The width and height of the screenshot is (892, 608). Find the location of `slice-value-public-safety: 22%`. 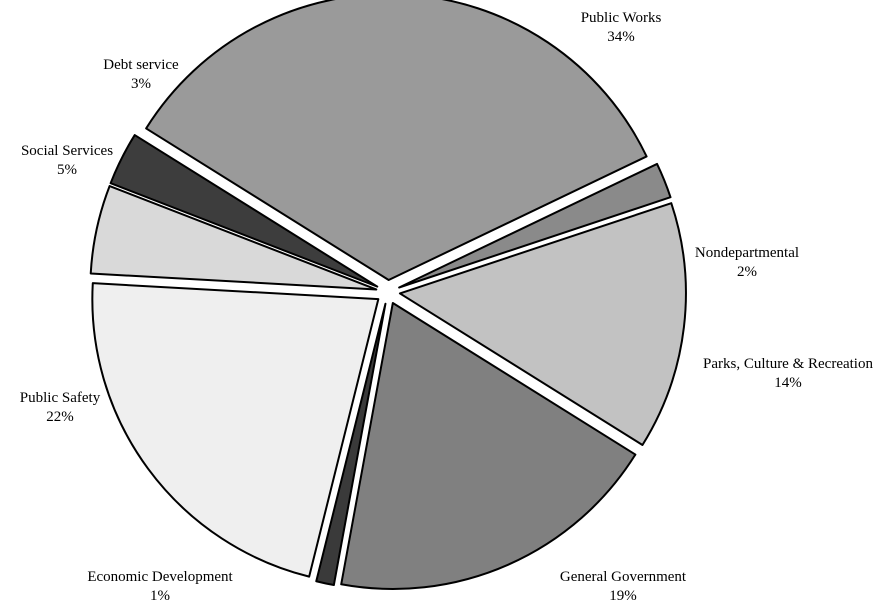

slice-value-public-safety: 22% is located at coordinates (60, 417).